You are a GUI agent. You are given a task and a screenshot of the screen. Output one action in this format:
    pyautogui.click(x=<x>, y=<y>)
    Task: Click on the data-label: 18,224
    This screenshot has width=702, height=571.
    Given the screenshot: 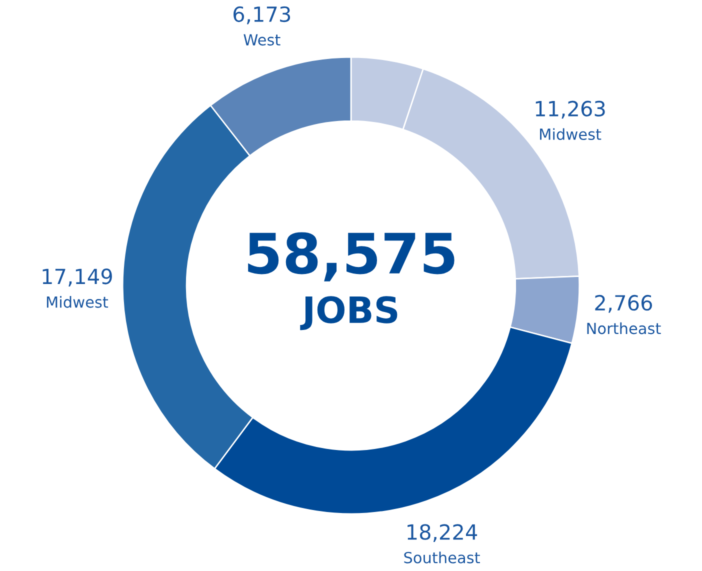 What is the action you would take?
    pyautogui.click(x=443, y=533)
    